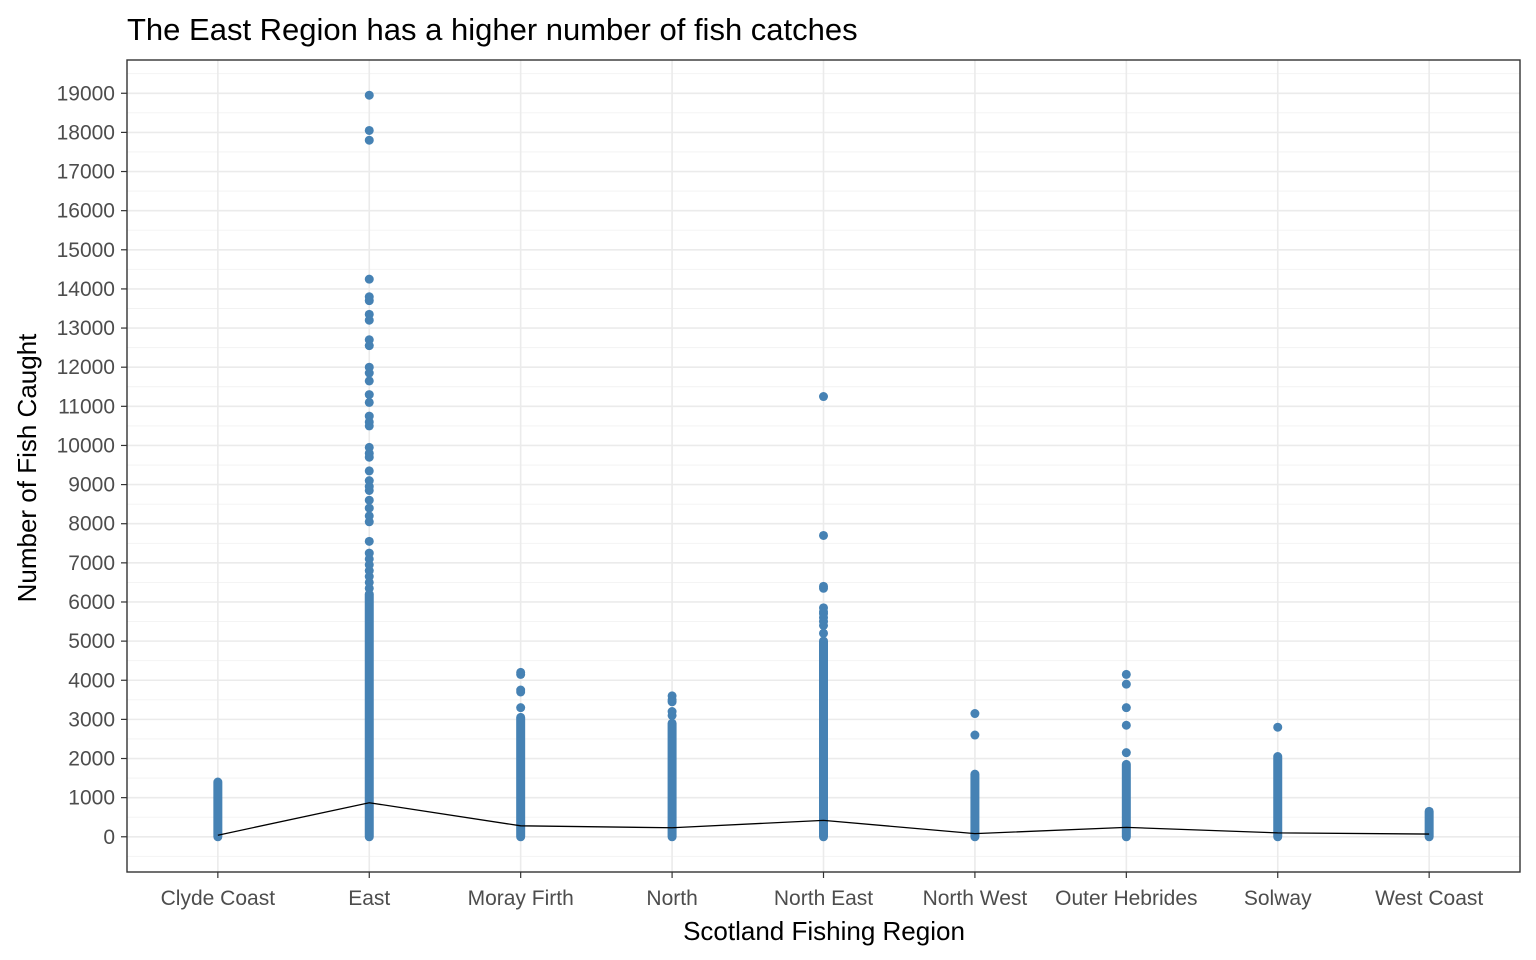  Describe the element at coordinates (91, 524) in the screenshot. I see `y-tick-label: 8000` at that location.